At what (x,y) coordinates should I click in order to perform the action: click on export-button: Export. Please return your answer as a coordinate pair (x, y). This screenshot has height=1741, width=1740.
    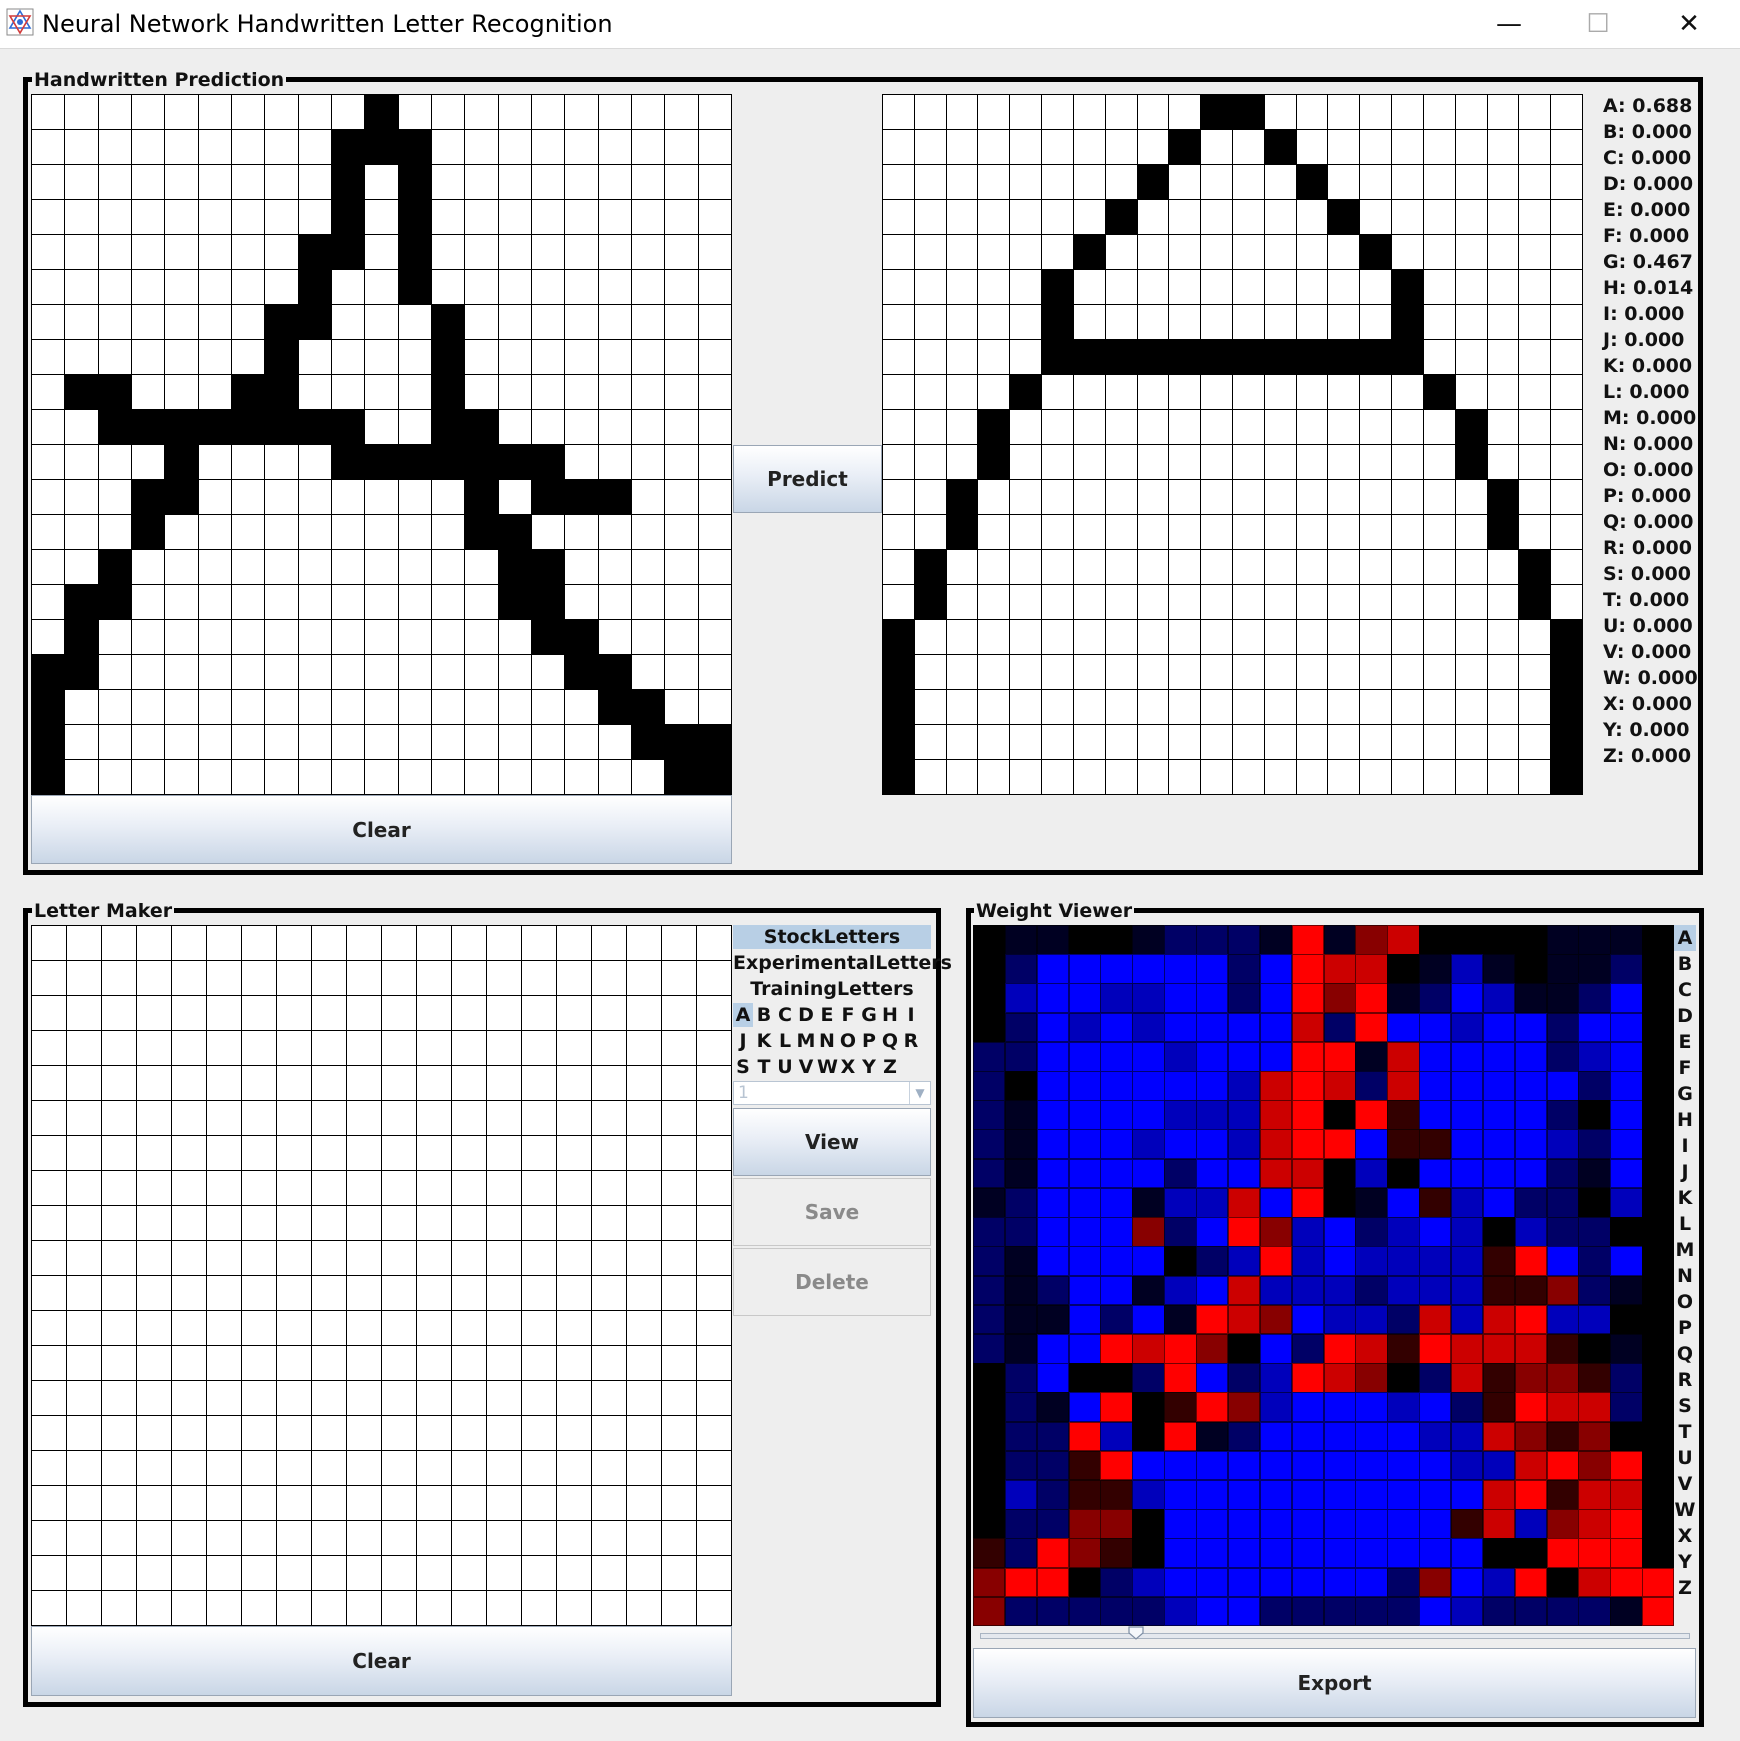
    Looking at the image, I should click on (1334, 1683).